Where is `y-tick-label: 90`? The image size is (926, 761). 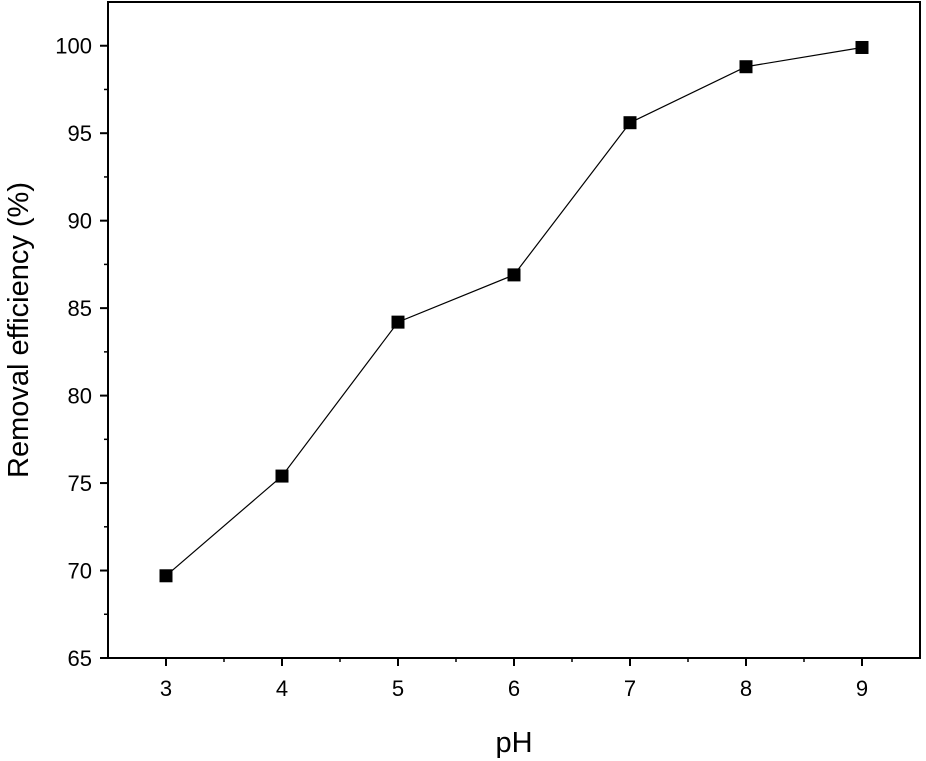
y-tick-label: 90 is located at coordinates (80, 221).